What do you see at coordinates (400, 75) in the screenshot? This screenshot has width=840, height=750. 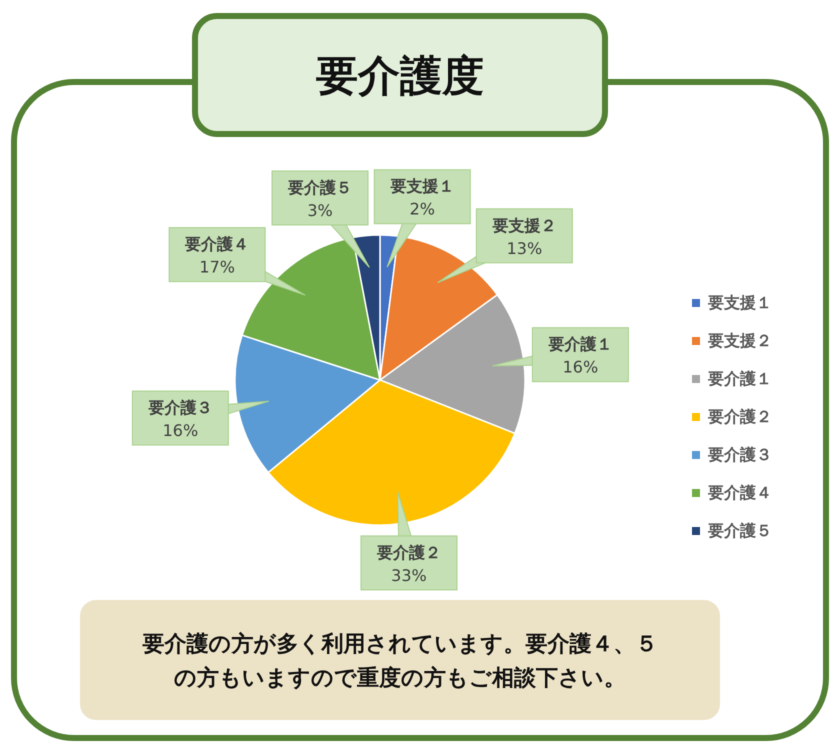 I see `title: 要介護度` at bounding box center [400, 75].